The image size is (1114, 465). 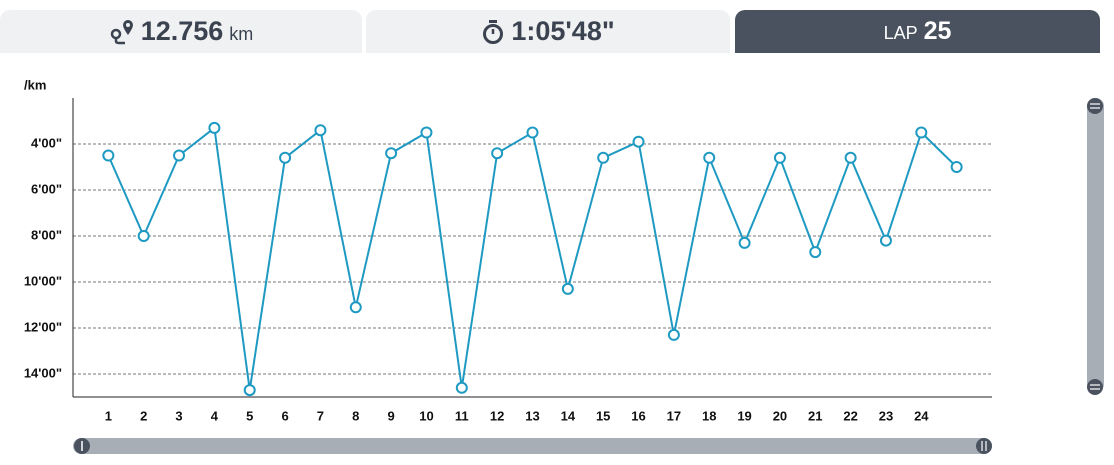 I want to click on x-tick-label: 22, so click(x=850, y=415).